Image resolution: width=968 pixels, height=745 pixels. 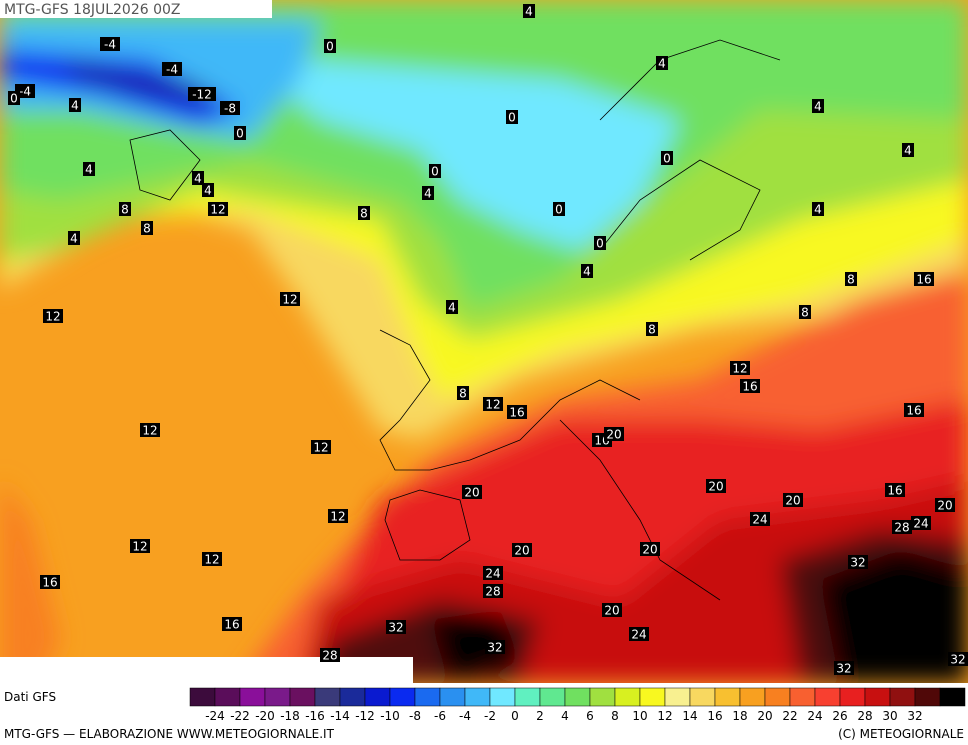 I want to click on colorbar-tick-label: 2, so click(x=540, y=716).